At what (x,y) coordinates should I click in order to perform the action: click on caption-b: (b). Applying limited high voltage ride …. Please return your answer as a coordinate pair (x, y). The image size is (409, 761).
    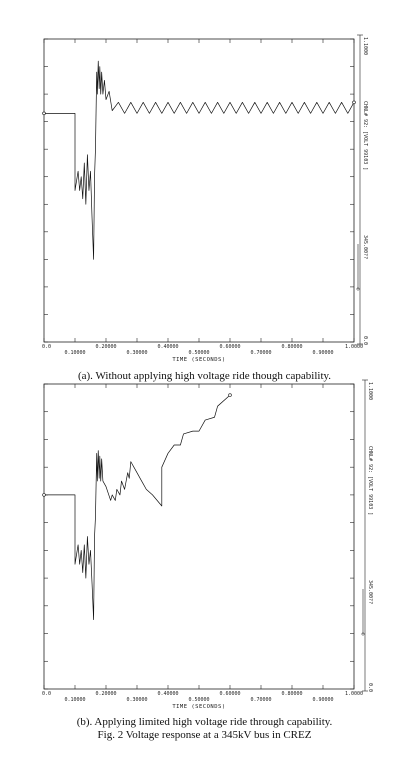
    Looking at the image, I should click on (204, 722).